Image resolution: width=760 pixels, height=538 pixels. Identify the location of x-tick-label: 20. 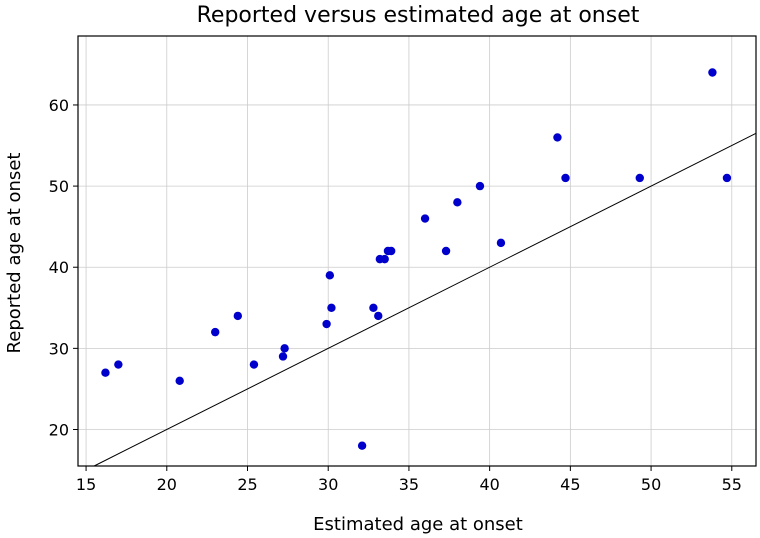
(167, 484).